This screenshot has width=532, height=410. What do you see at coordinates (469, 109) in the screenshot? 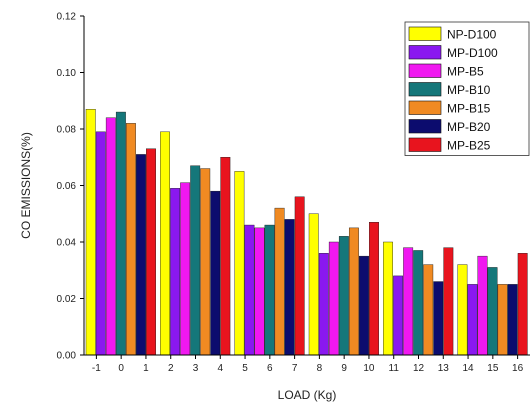
I see `legend-label-mp-b15: MP-B15` at bounding box center [469, 109].